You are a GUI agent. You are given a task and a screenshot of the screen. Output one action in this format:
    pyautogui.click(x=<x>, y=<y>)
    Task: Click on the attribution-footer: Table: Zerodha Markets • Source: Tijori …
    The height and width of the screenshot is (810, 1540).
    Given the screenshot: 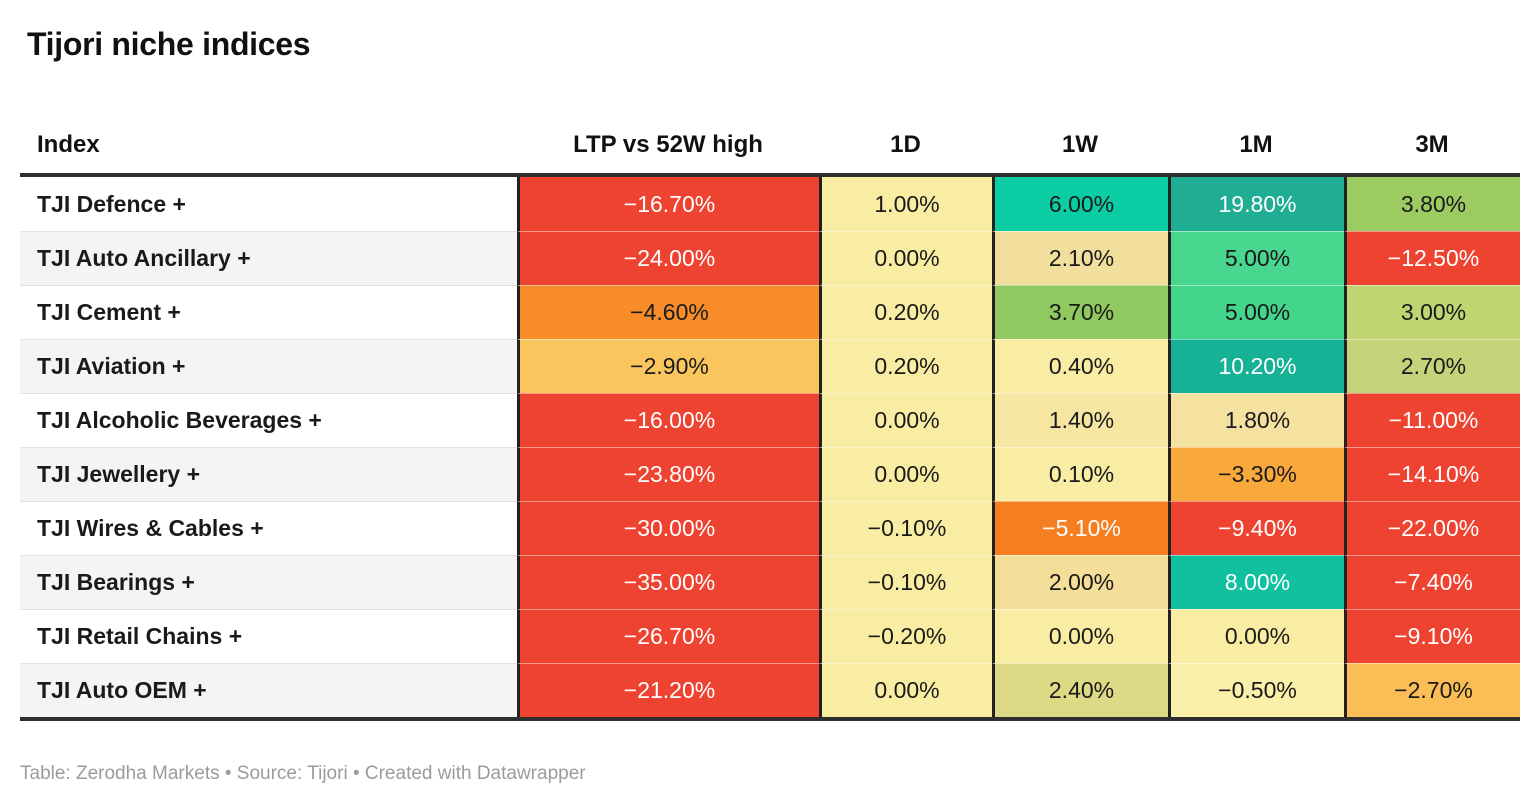 What is the action you would take?
    pyautogui.click(x=303, y=773)
    